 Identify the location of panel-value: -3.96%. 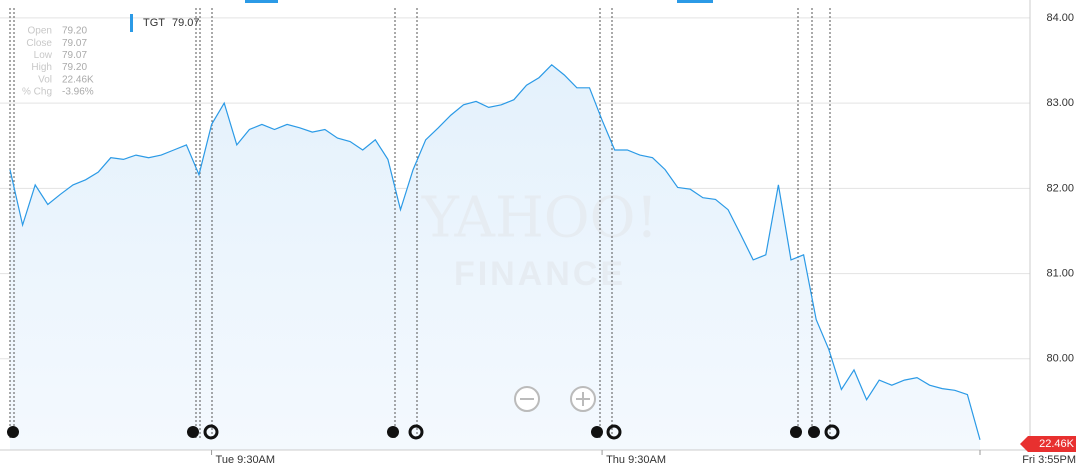
(78, 92).